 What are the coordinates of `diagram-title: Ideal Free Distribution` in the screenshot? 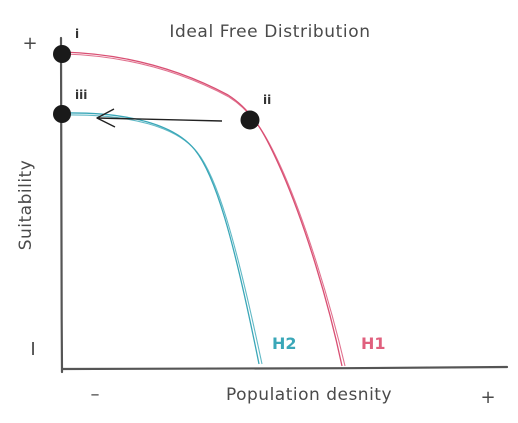 It's located at (269, 32).